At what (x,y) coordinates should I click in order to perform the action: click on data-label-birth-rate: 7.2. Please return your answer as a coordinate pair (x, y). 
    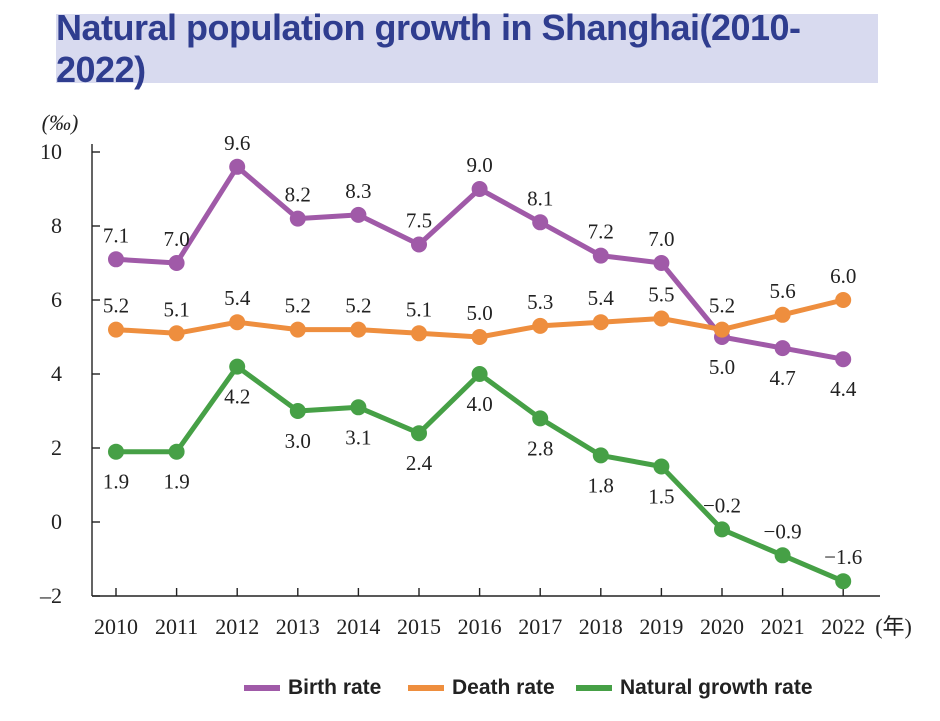
    Looking at the image, I should click on (601, 232).